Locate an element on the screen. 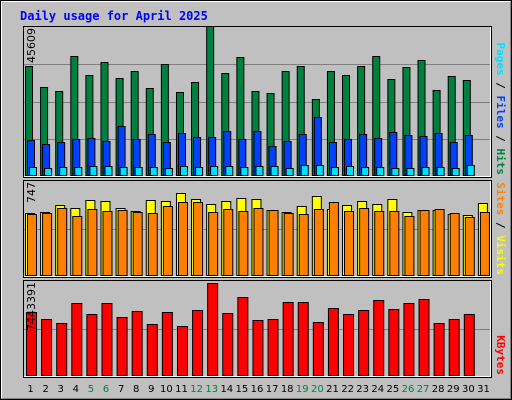  panel-1-ymax-label: 45609 is located at coordinates (31, 45).